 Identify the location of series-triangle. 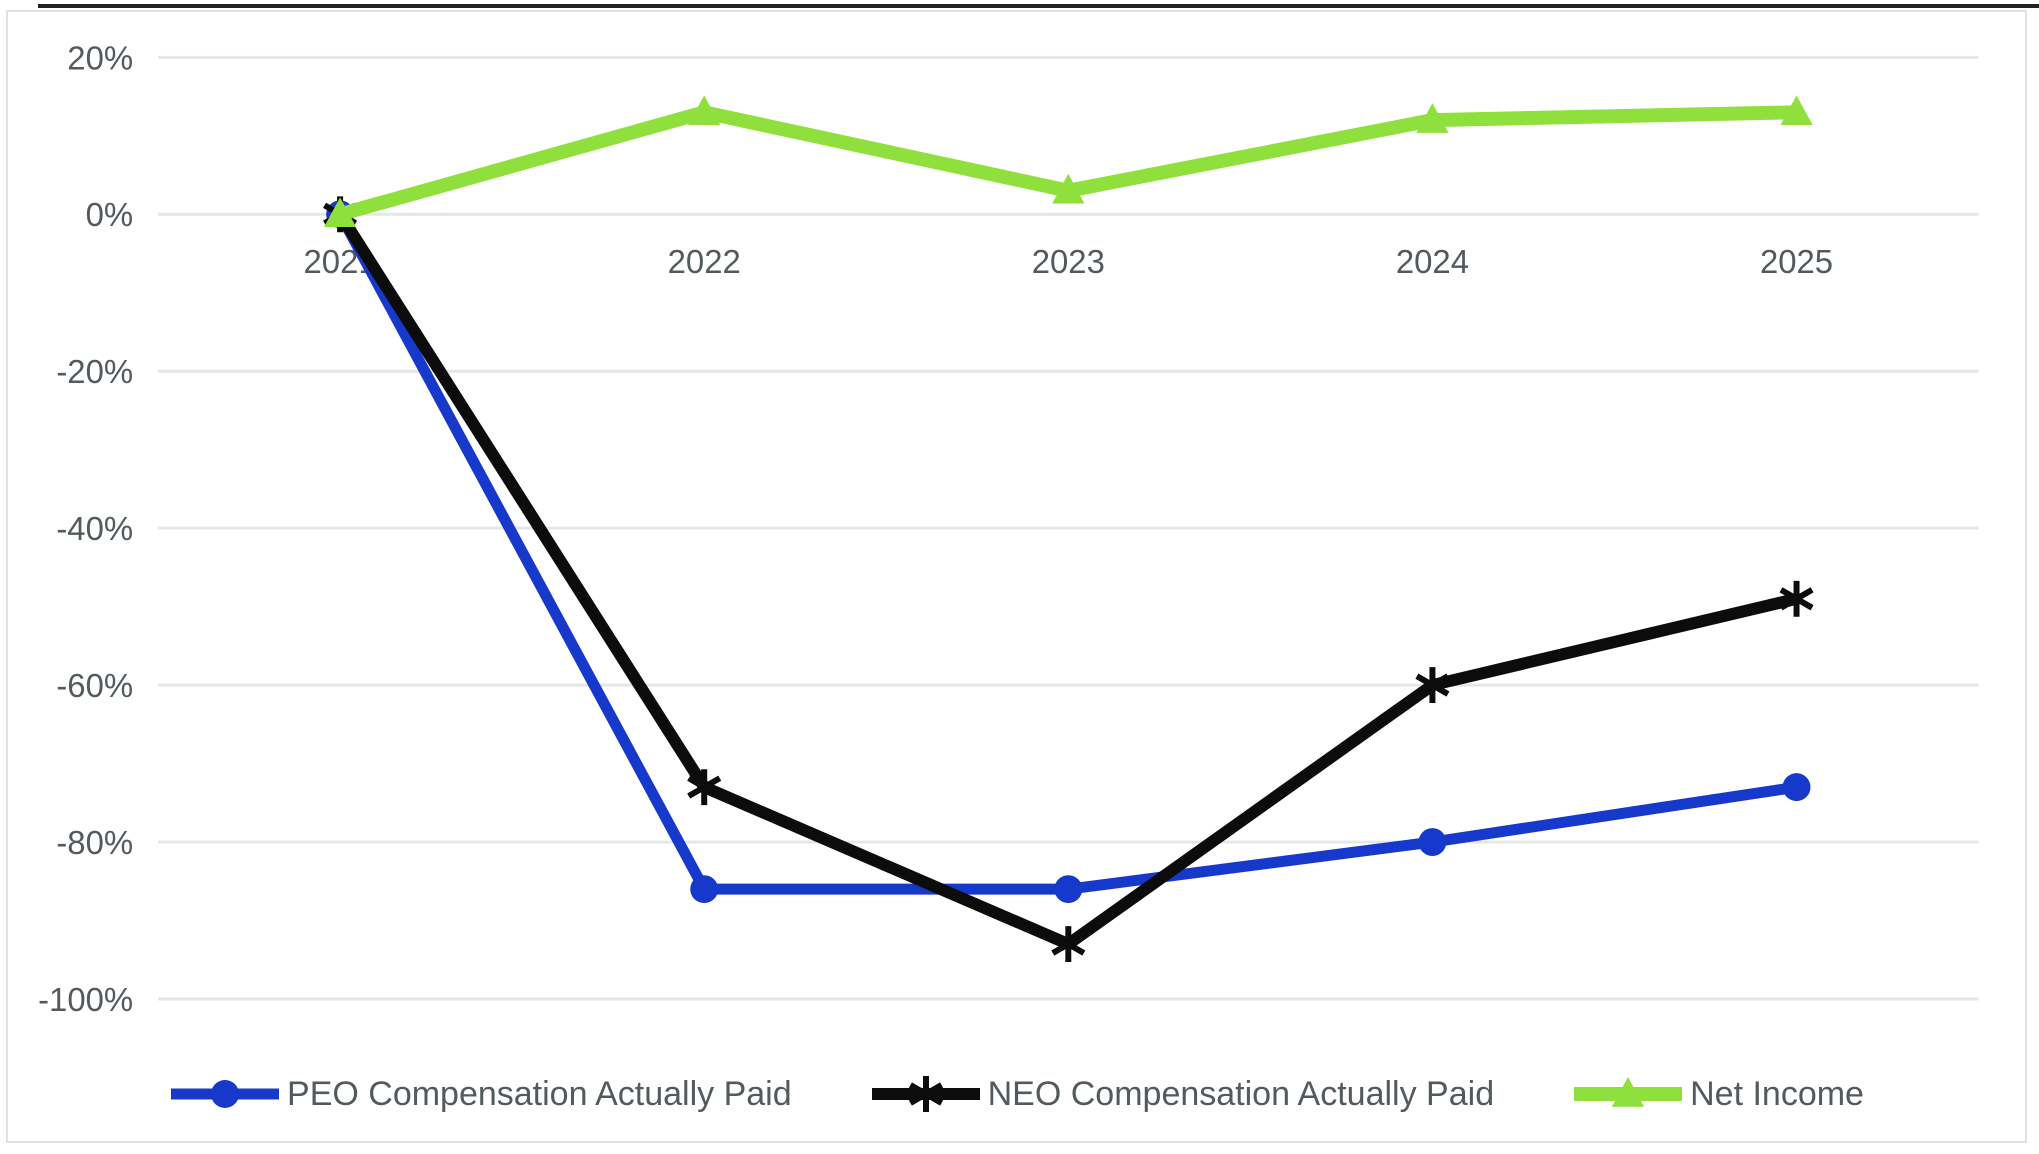
(1068, 161).